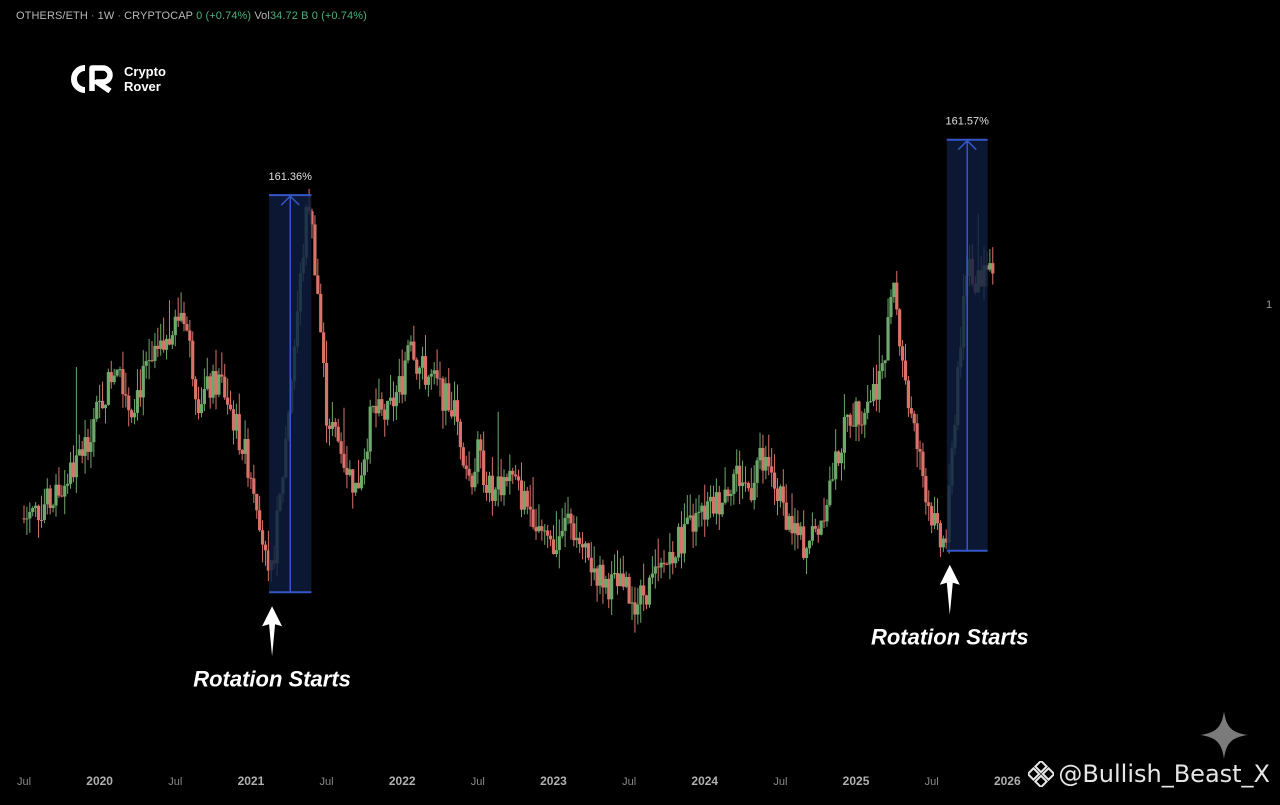  What do you see at coordinates (92, 79) in the screenshot?
I see `cr-logo-icon` at bounding box center [92, 79].